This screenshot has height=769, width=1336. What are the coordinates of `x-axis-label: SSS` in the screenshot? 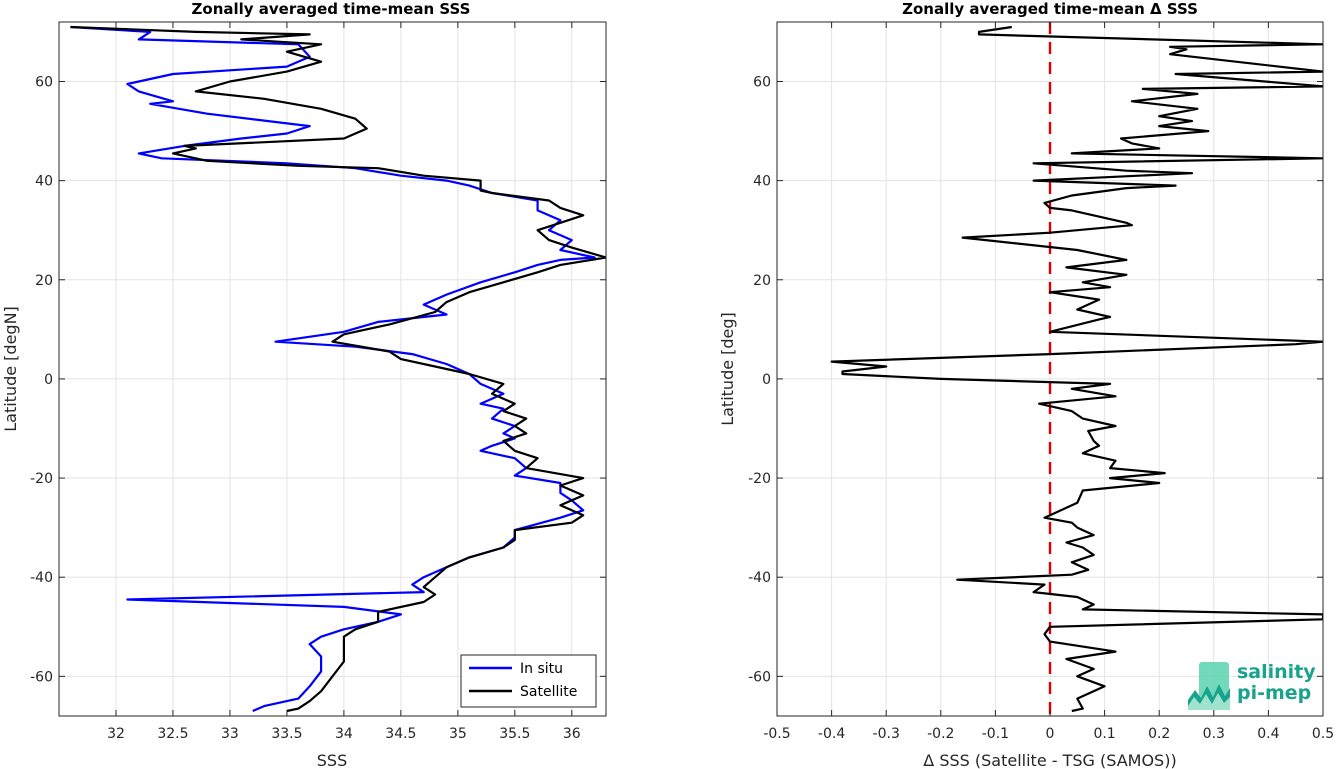 It's located at (332, 760).